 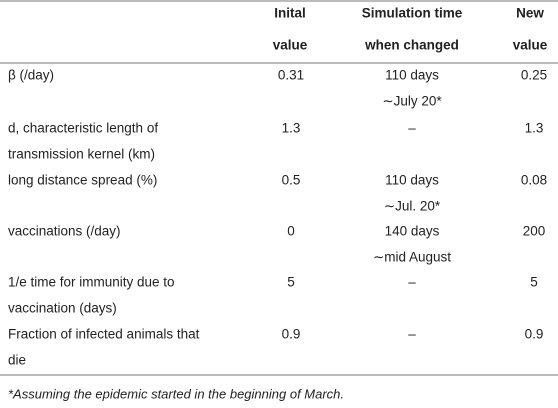 I want to click on header-cell: when changed, so click(x=411, y=45).